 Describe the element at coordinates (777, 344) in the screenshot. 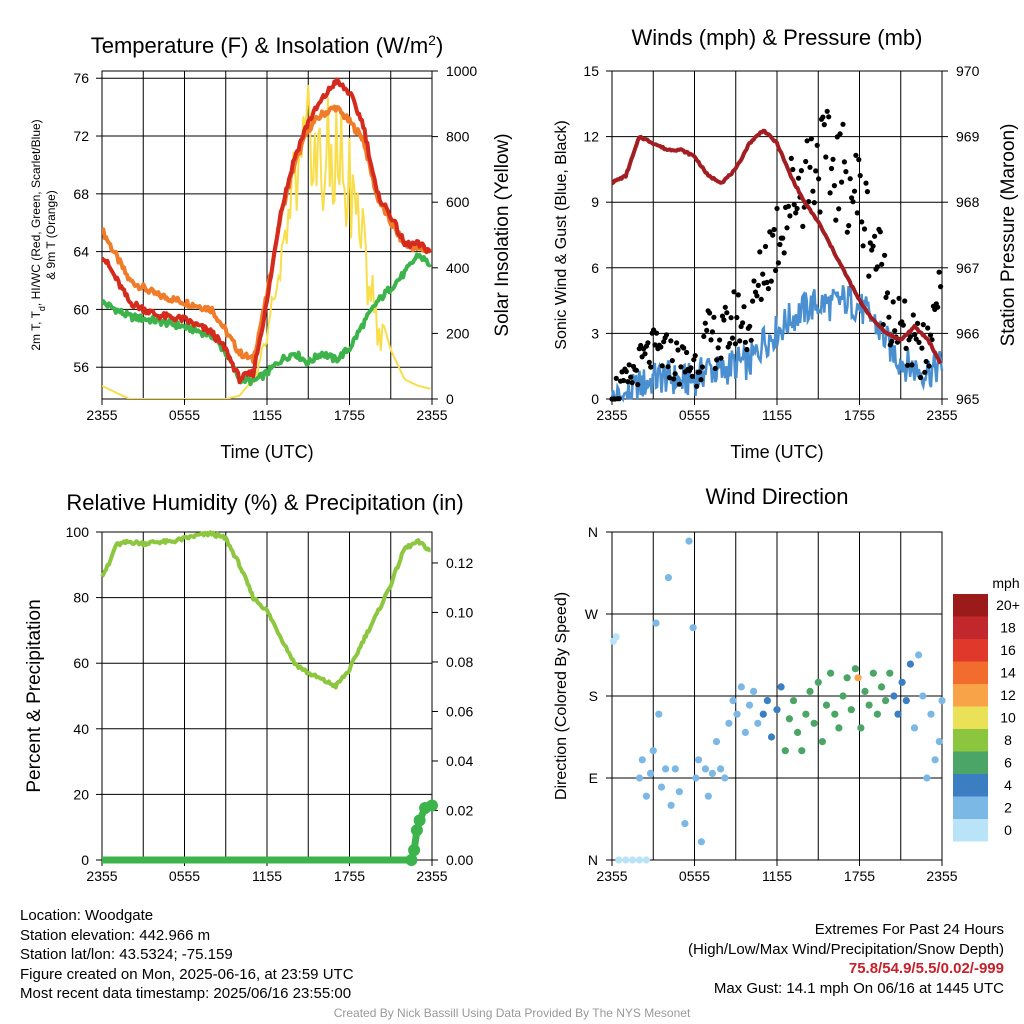

I see `sonic-wind-line` at that location.